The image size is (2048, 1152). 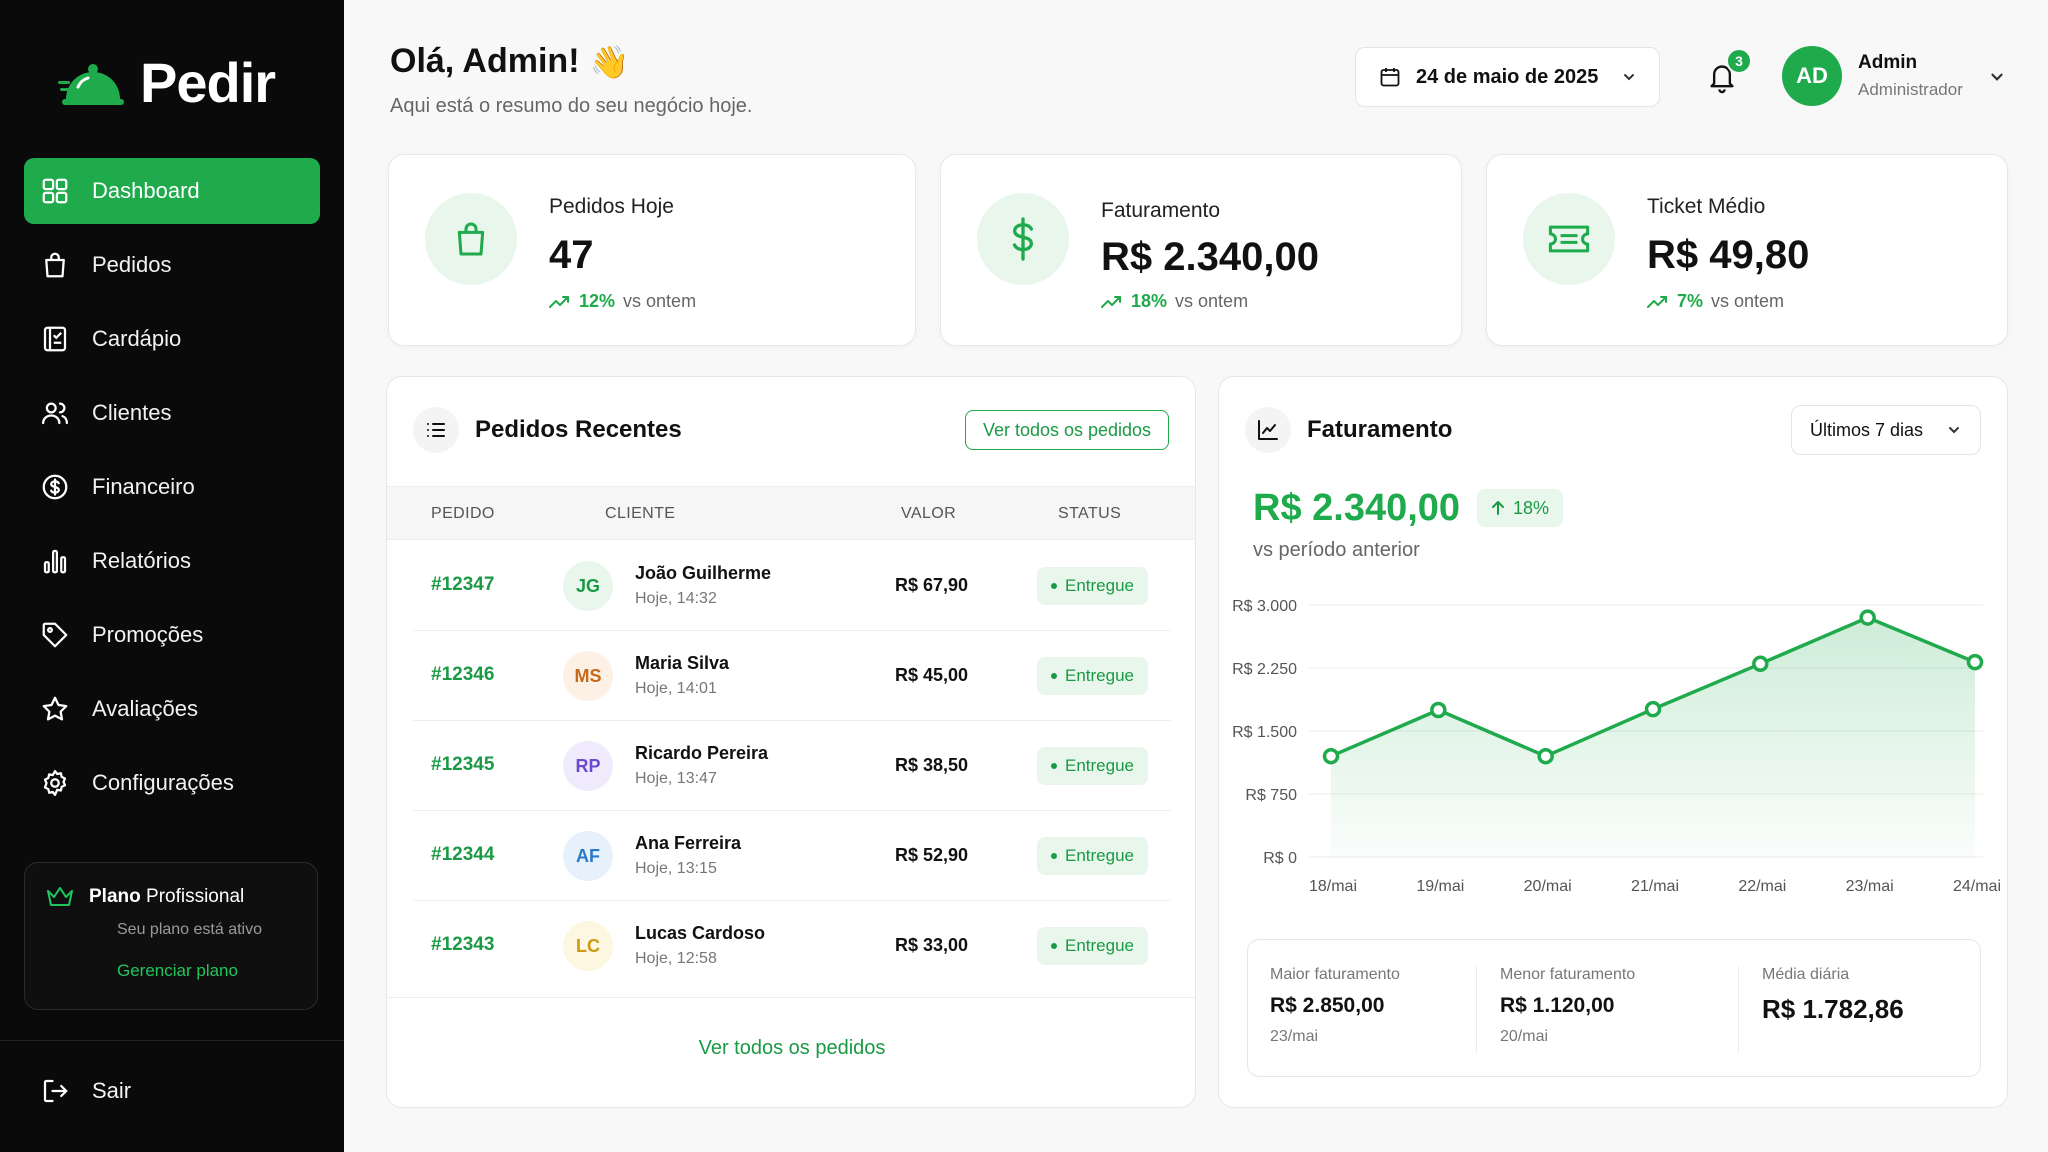 I want to click on order-id: #12347, so click(x=463, y=584).